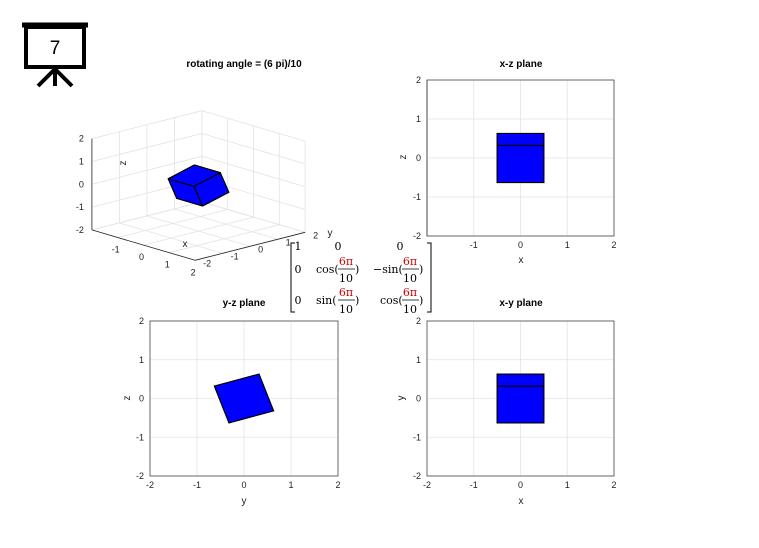 This screenshot has width=759, height=548. I want to click on chart-title-xz: x-z plane, so click(521, 64).